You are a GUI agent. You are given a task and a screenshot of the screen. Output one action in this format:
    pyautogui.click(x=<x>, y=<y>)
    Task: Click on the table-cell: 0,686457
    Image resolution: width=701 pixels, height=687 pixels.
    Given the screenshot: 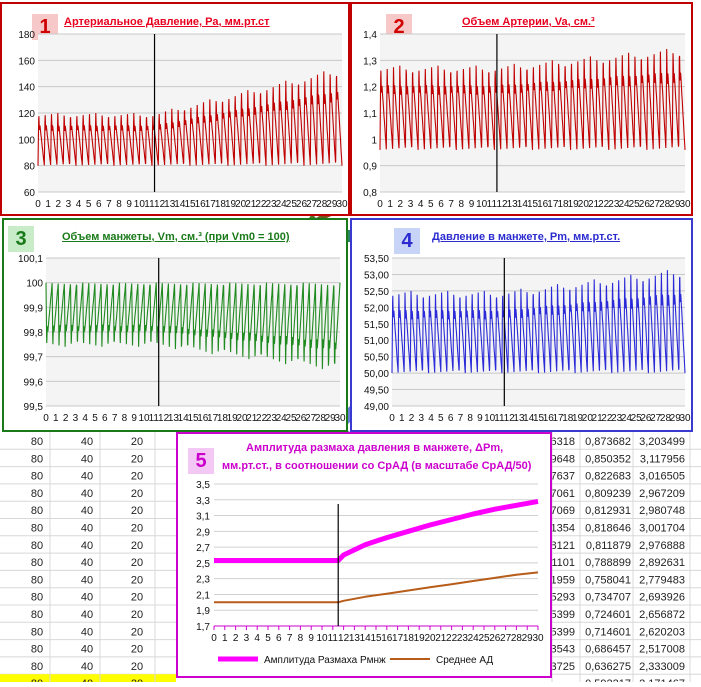 What is the action you would take?
    pyautogui.click(x=608, y=650)
    